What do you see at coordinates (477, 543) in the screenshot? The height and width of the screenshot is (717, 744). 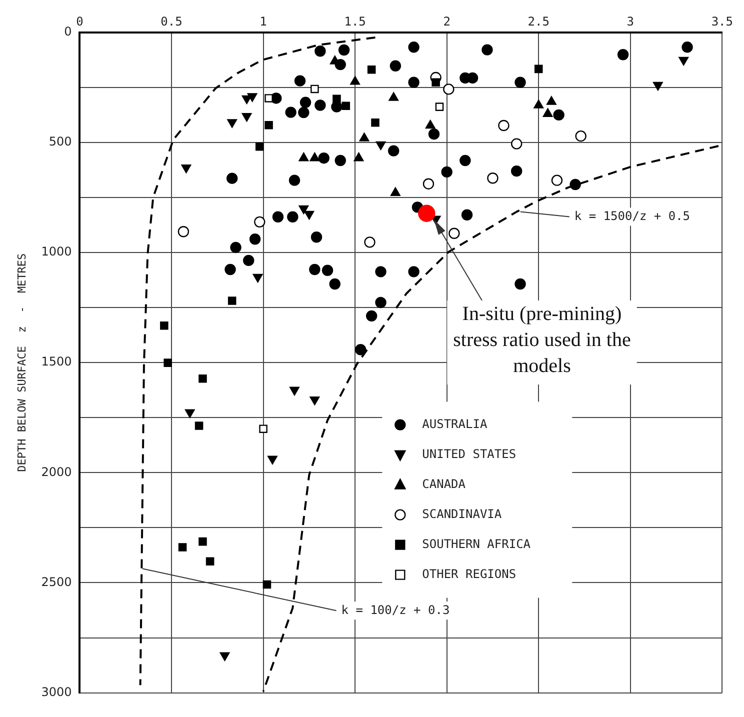 I see `legend-label: SOUTHERN AFRICA` at bounding box center [477, 543].